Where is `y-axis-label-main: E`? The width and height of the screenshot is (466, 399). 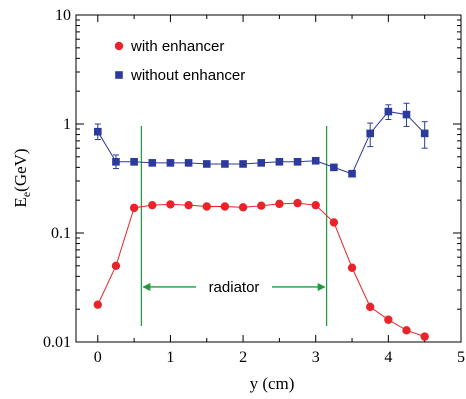 y-axis-label-main: E is located at coordinates (20, 202).